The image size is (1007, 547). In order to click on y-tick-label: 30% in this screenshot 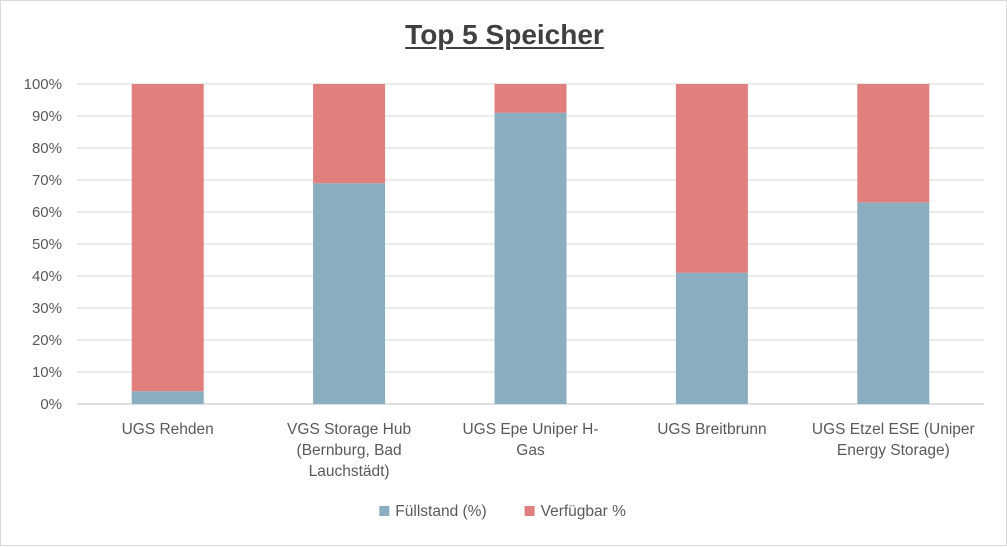, I will do `click(47, 308)`.